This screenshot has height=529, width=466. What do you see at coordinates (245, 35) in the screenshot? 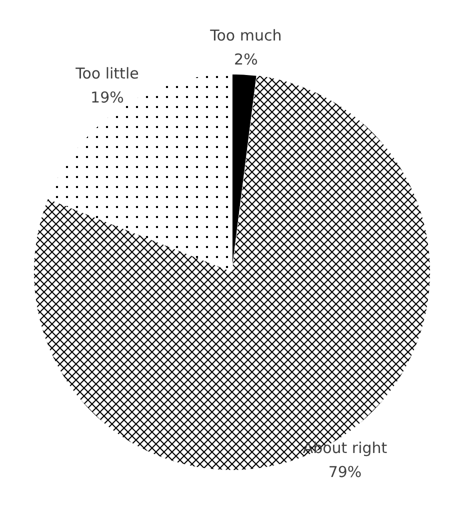
I see `slice-label: Too much` at bounding box center [245, 35].